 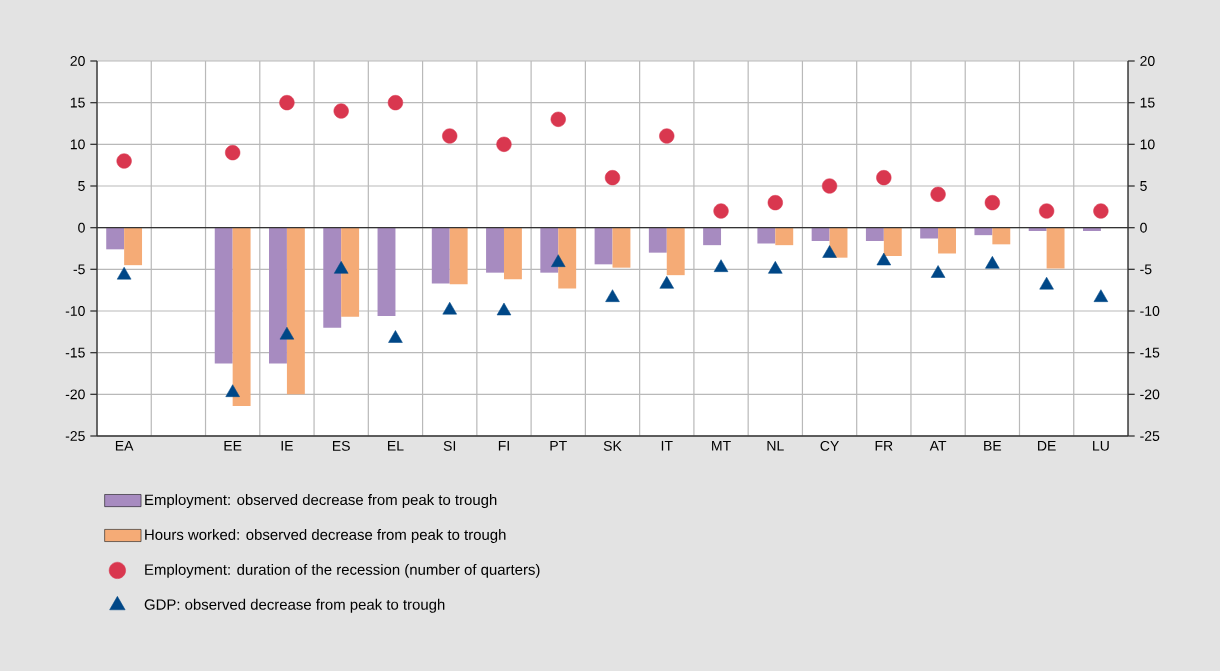 I want to click on x-tick-label: PT, so click(x=558, y=445).